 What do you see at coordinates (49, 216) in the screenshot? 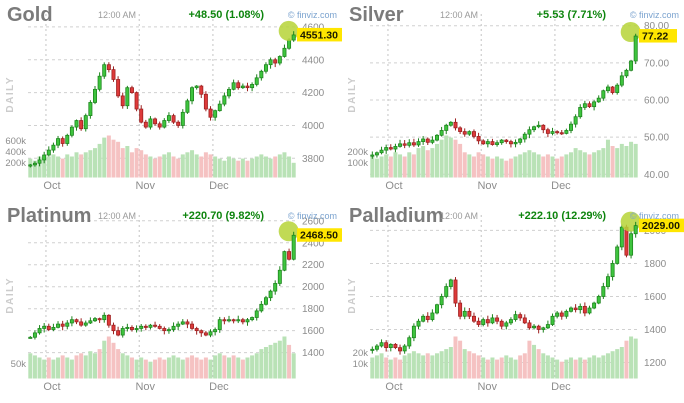
I see `chart-title-platinum: Platinum` at bounding box center [49, 216].